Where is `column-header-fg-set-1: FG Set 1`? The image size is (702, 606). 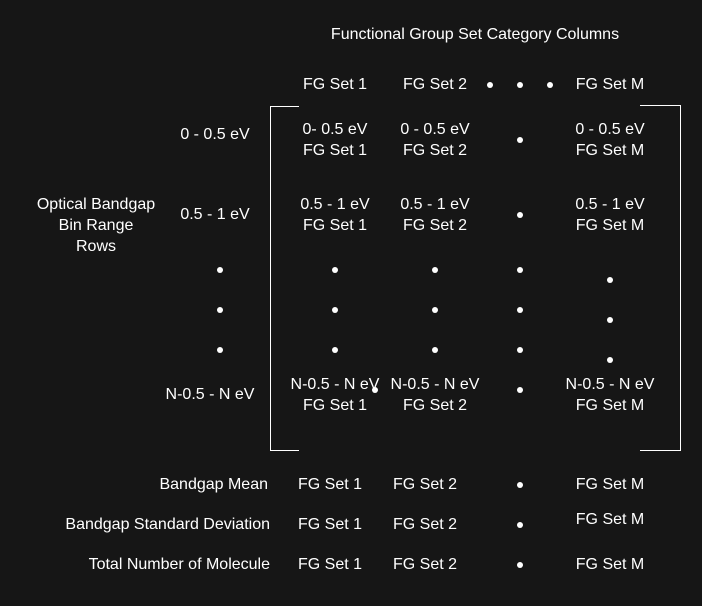 column-header-fg-set-1: FG Set 1 is located at coordinates (335, 84).